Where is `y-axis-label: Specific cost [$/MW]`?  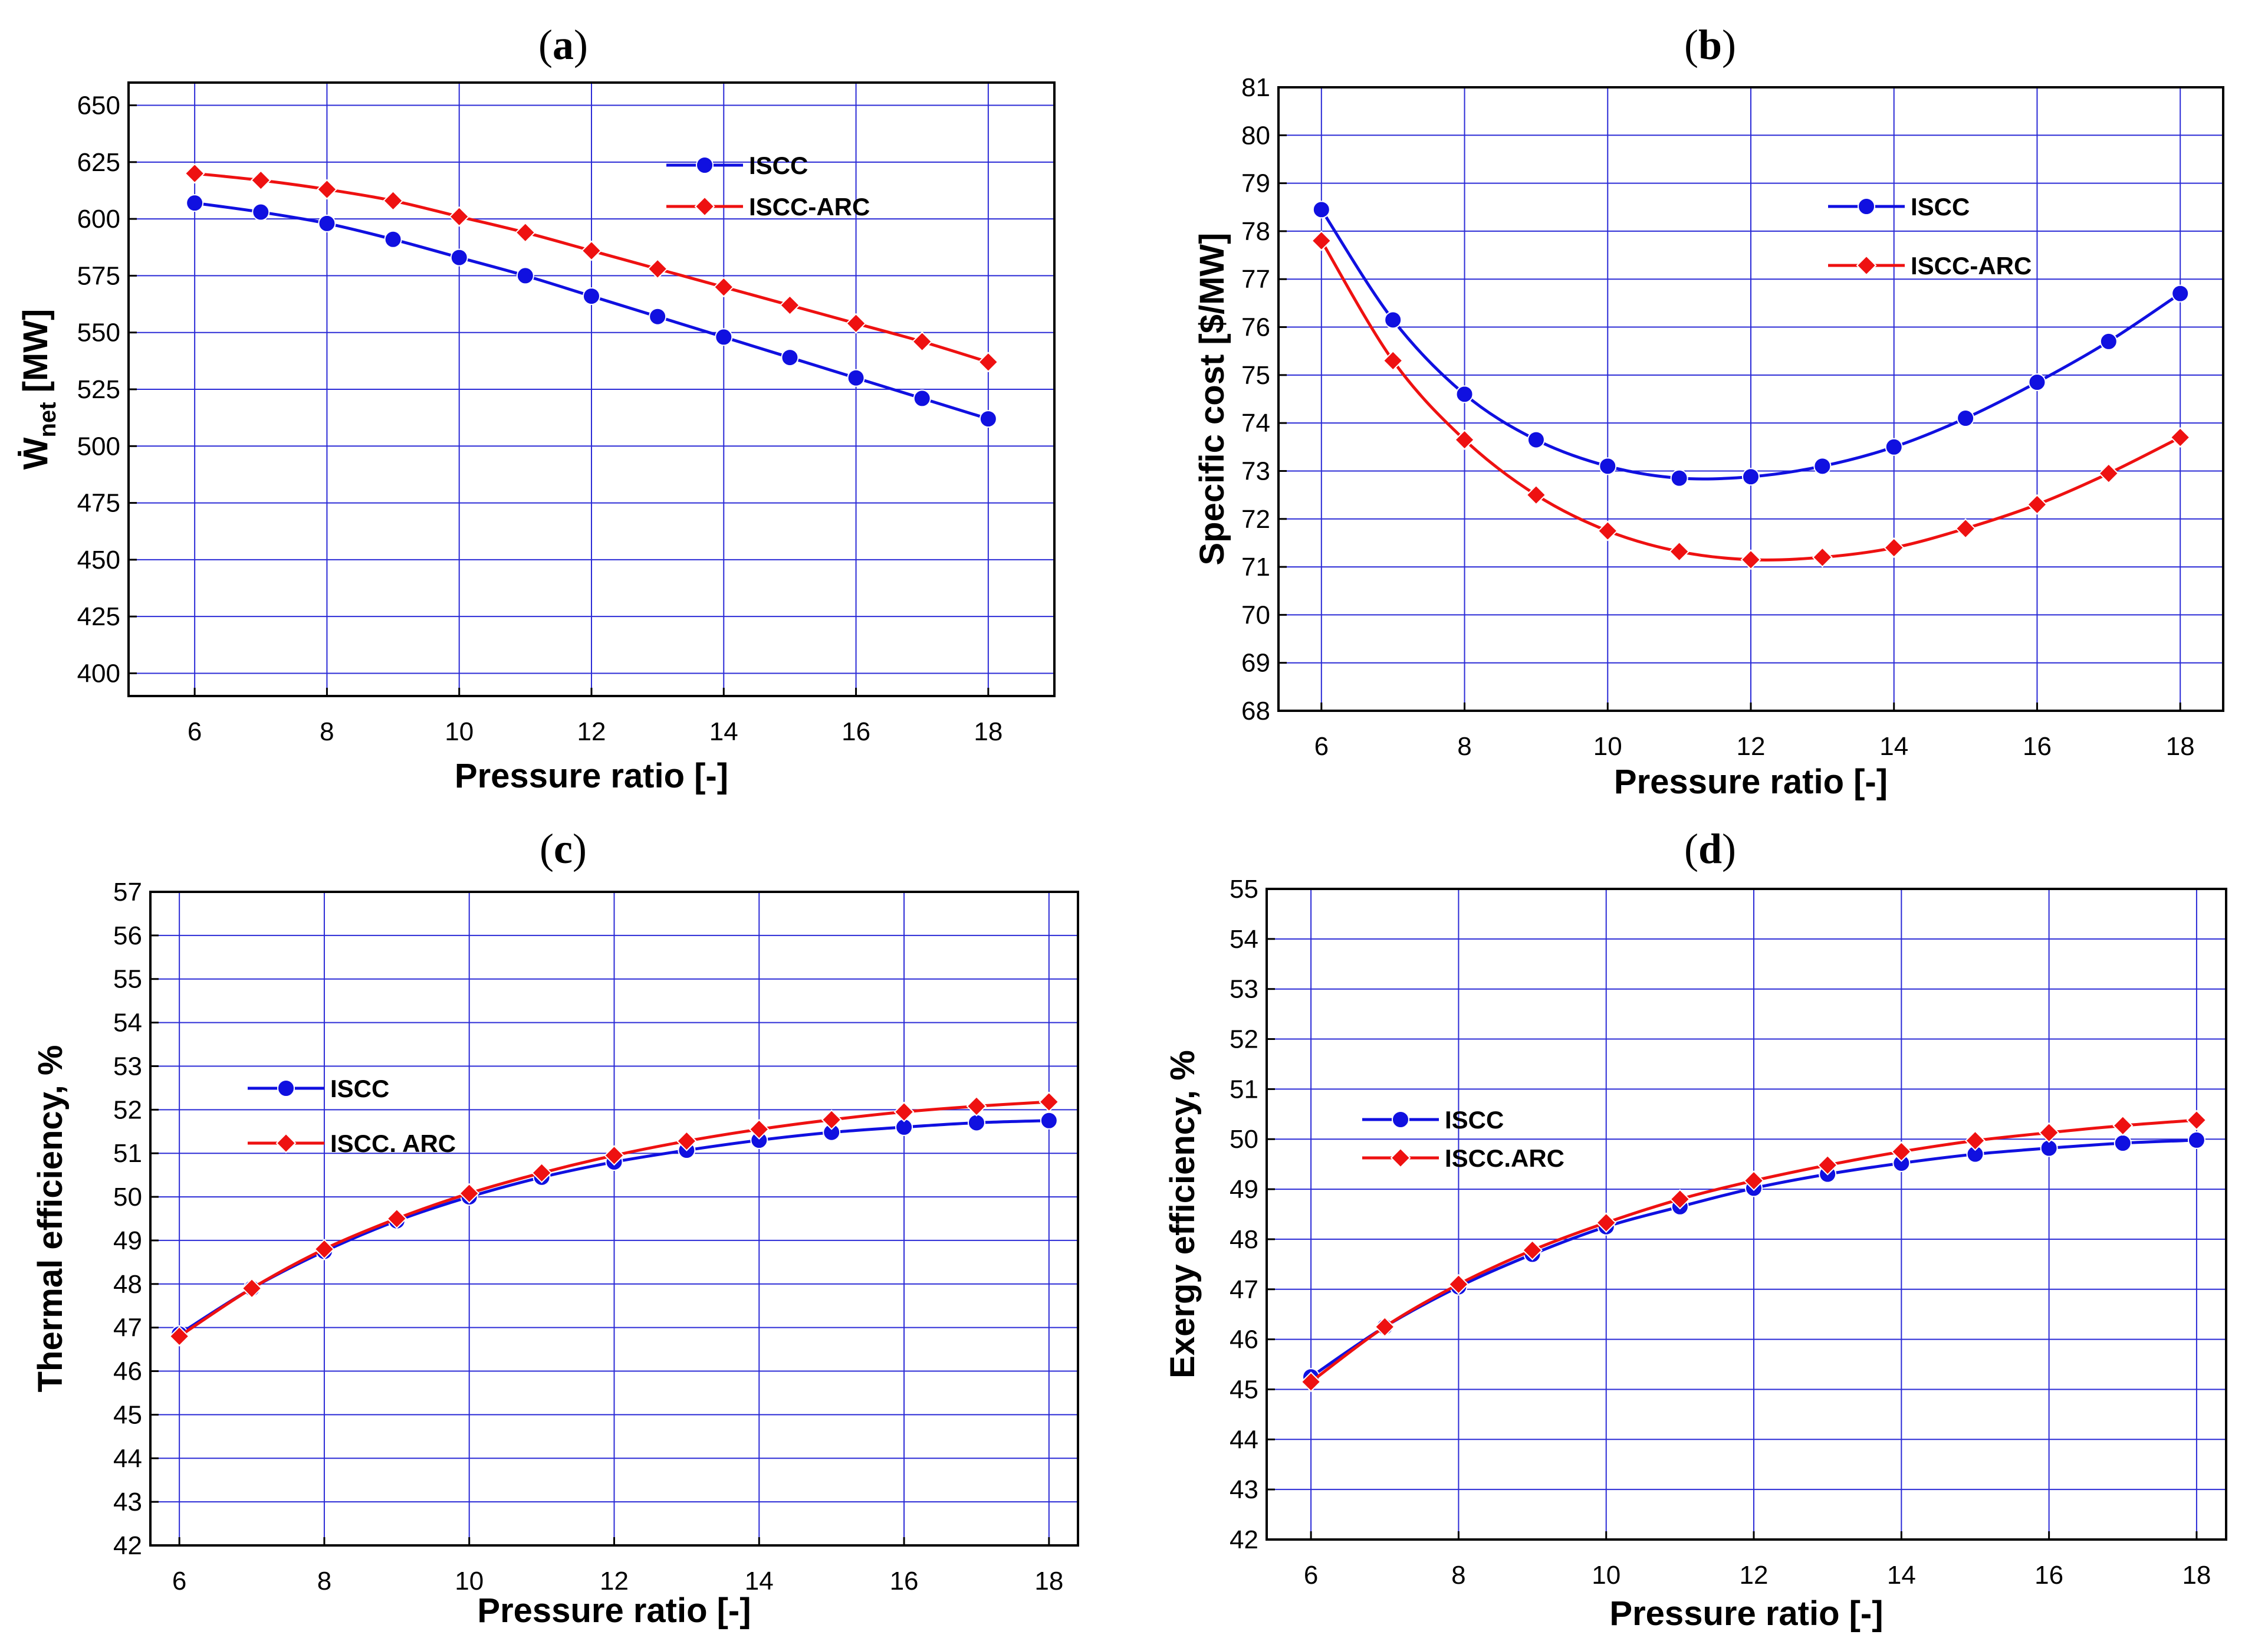 y-axis-label: Specific cost [$/MW] is located at coordinates (1212, 399).